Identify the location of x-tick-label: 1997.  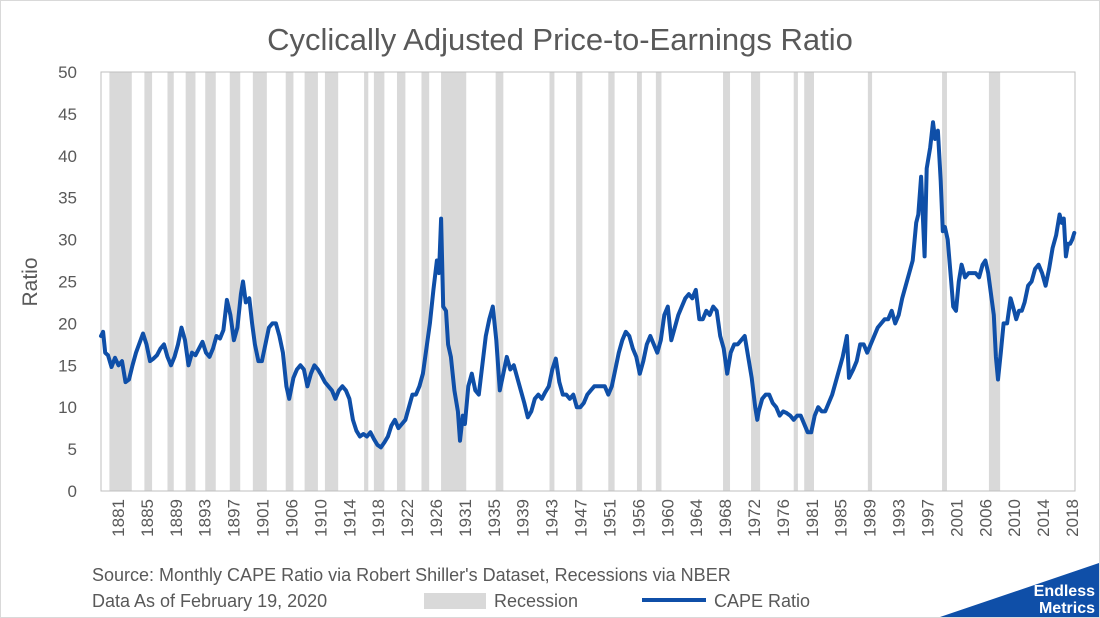
(928, 518).